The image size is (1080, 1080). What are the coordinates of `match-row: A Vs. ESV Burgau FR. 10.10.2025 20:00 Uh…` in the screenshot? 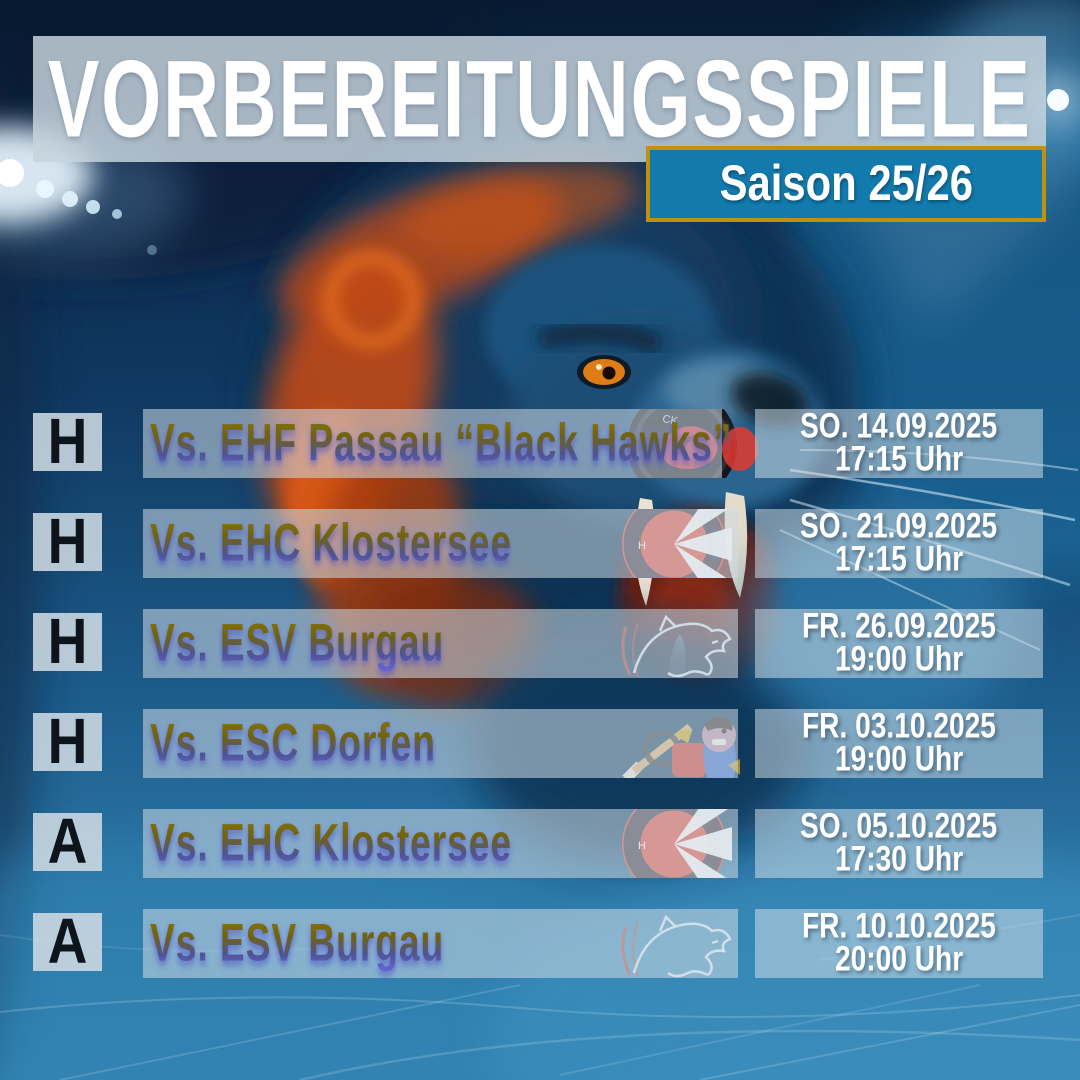 It's located at (540, 943).